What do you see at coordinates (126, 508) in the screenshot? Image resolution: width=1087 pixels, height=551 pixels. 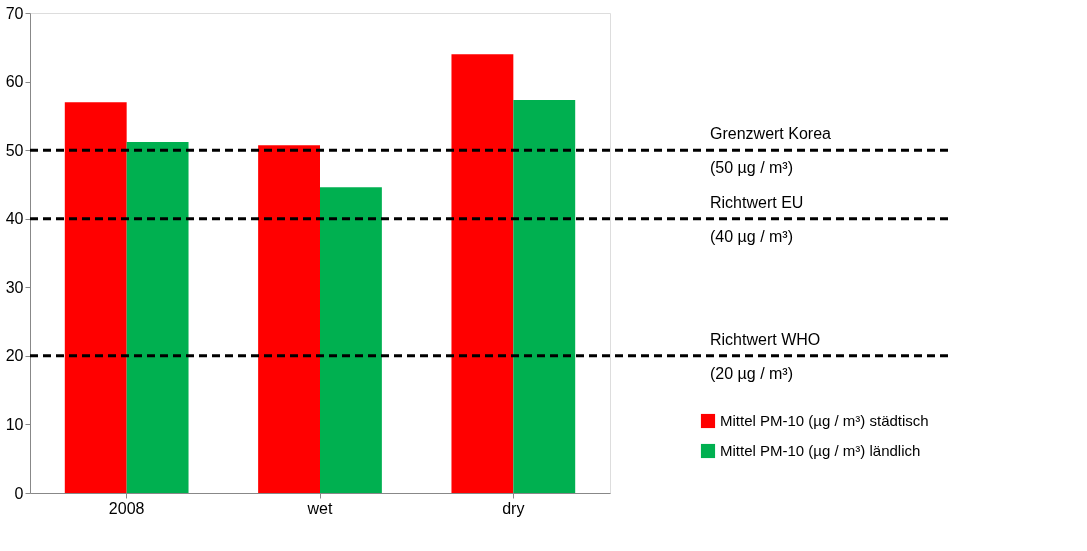 I see `x-tick-label: 2008` at bounding box center [126, 508].